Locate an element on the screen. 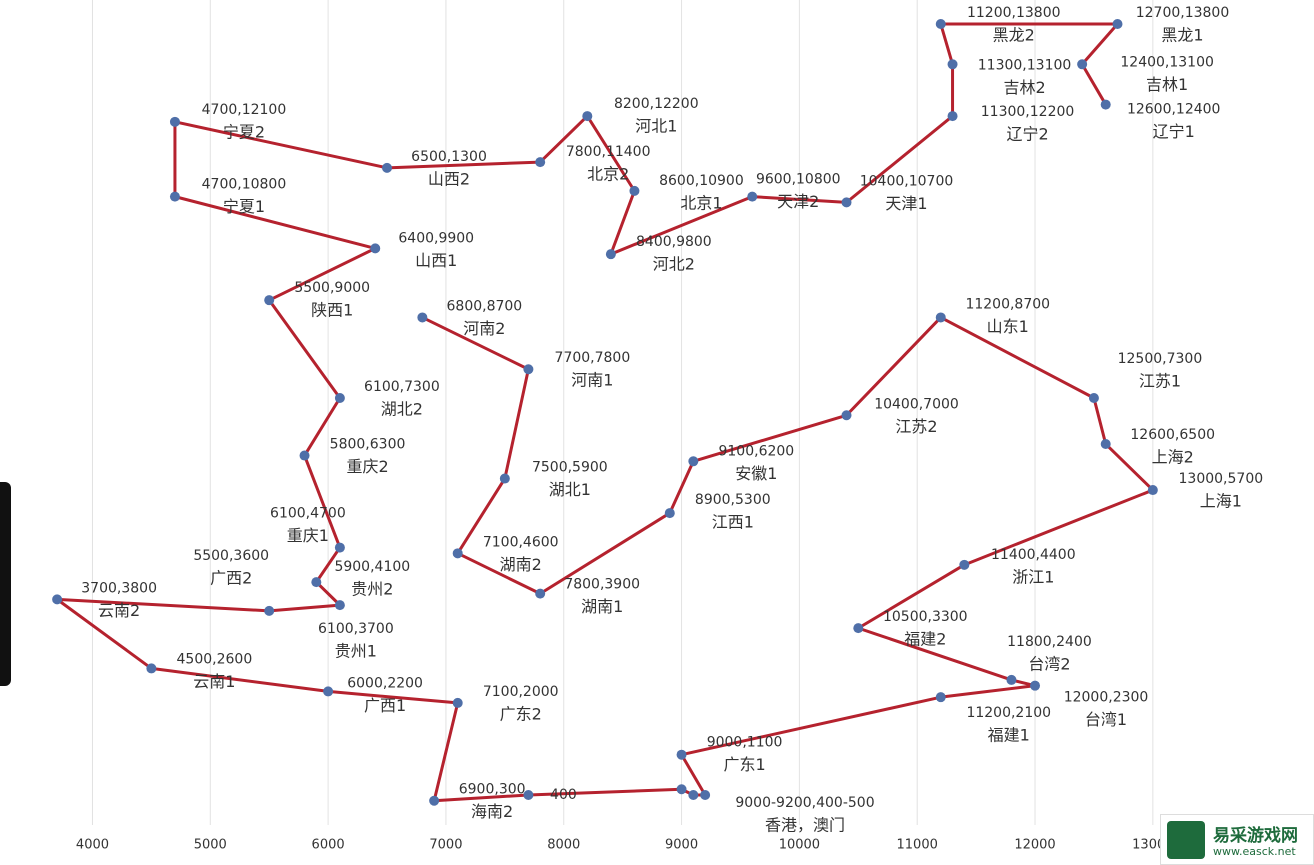 This screenshot has height=865, width=1314. point-name: 吉林1 is located at coordinates (1167, 84).